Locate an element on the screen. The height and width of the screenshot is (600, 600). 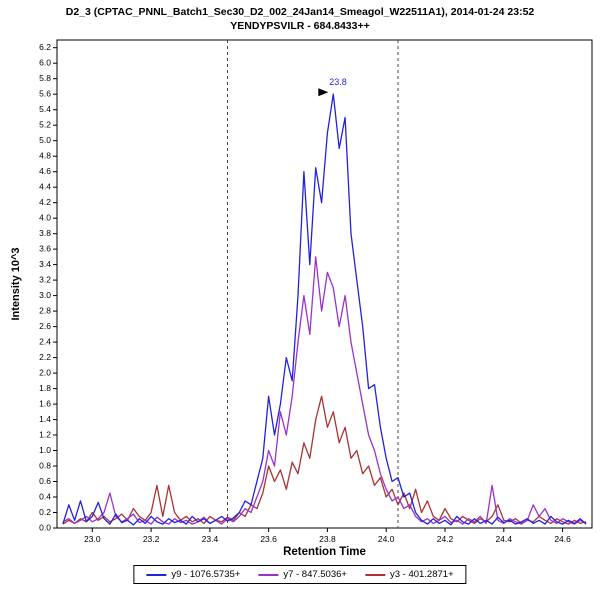
y-tick-label: 4.2 is located at coordinates (45, 202).